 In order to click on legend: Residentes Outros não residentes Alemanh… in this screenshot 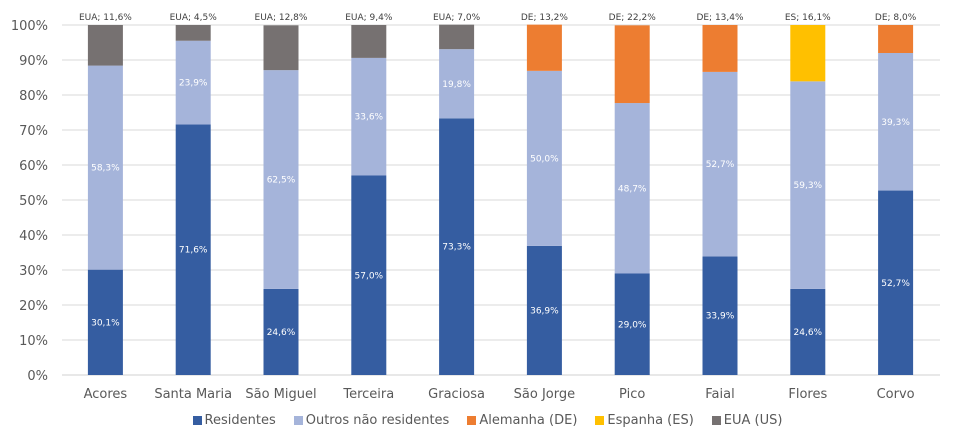, I will do `click(477, 420)`.